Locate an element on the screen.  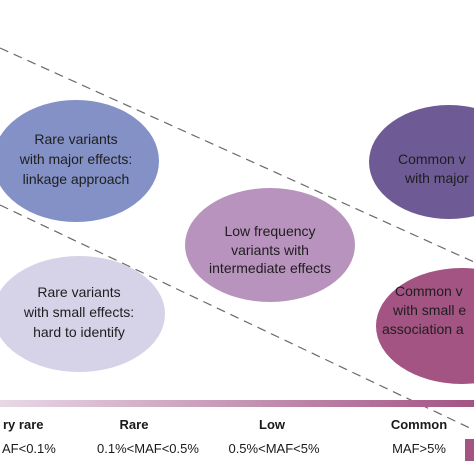
bubble-rare-major-shape is located at coordinates (79, 161).